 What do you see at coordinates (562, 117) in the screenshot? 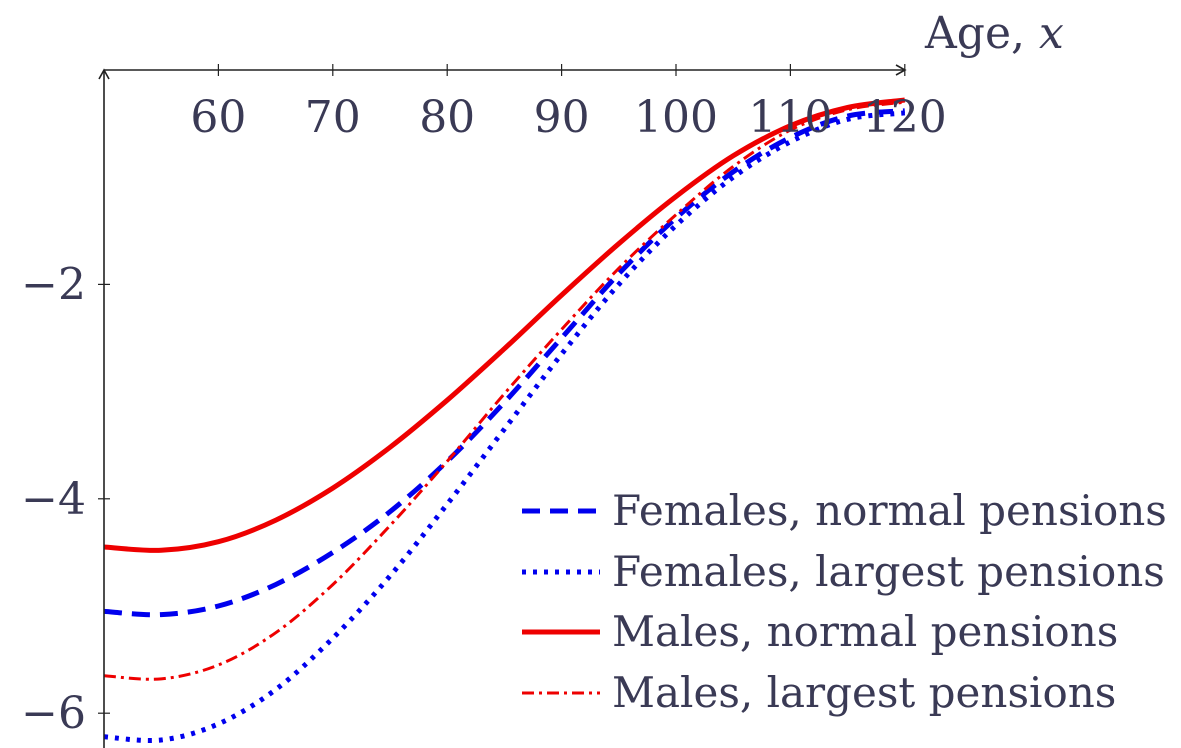
I see `x-tick-label: 90` at bounding box center [562, 117].